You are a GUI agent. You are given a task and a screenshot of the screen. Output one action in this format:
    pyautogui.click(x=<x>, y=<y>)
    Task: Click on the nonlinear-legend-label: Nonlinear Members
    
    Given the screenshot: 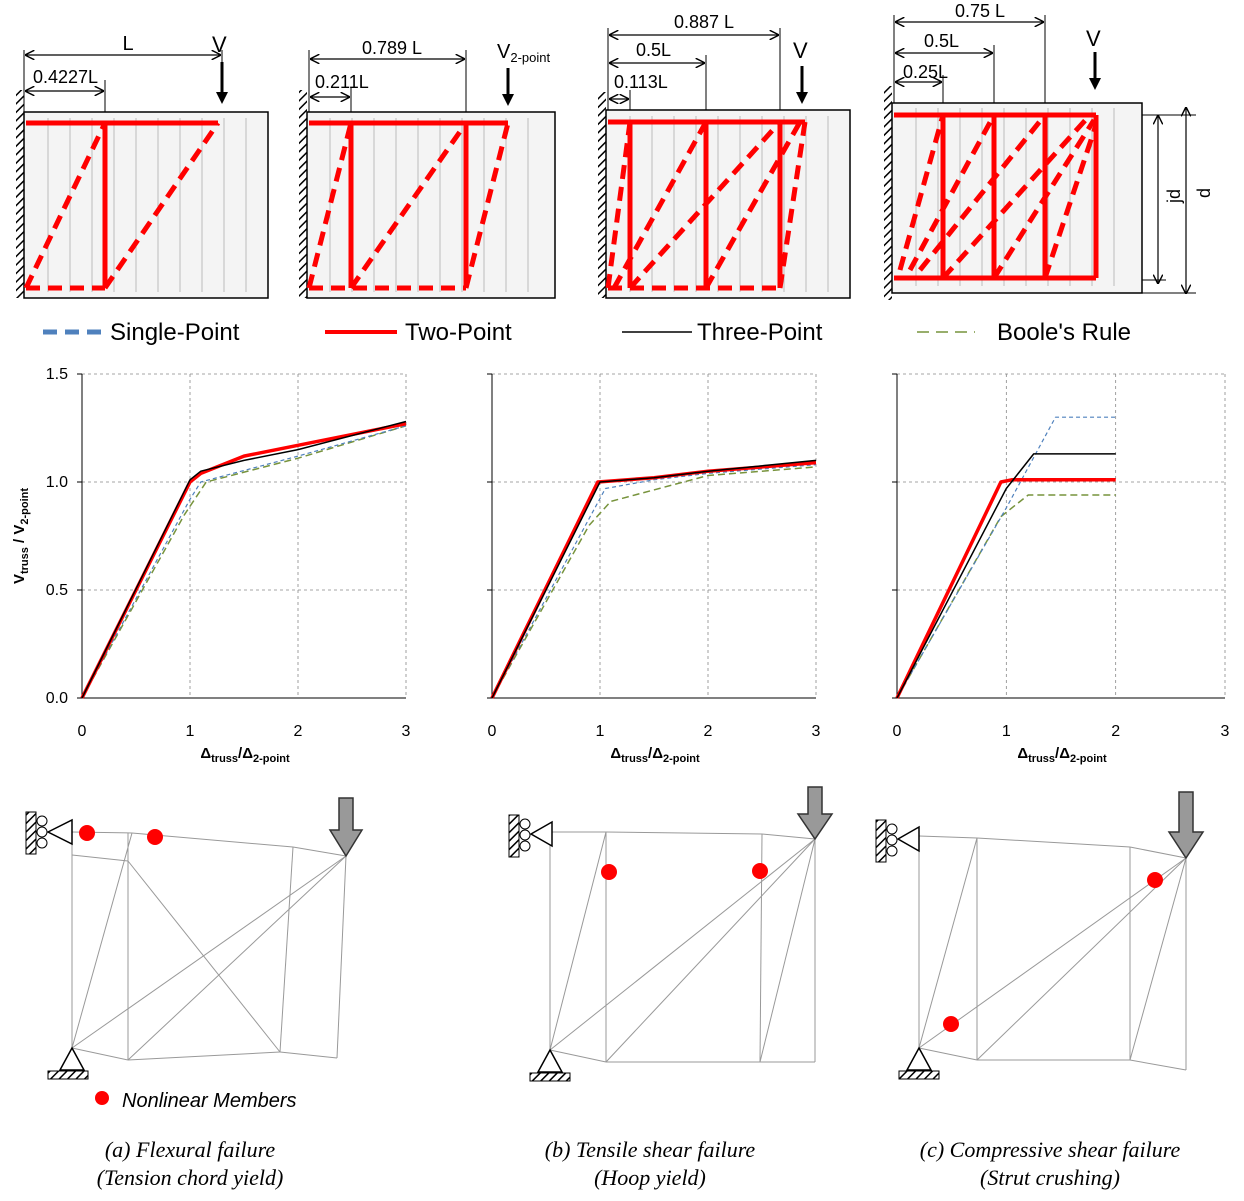 What is the action you would take?
    pyautogui.click(x=209, y=1101)
    